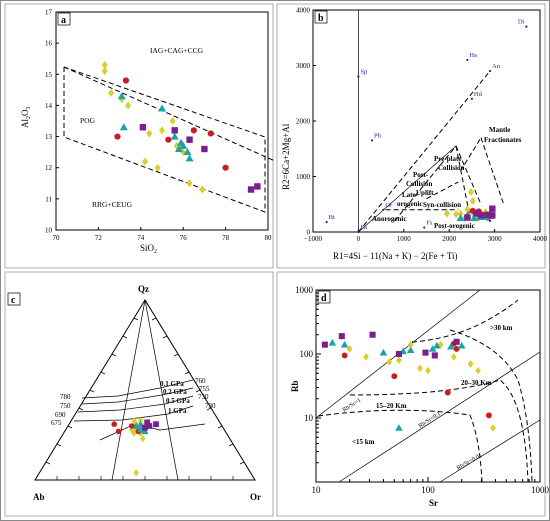  I want to click on panel-b-line-main, so click(407, 189).